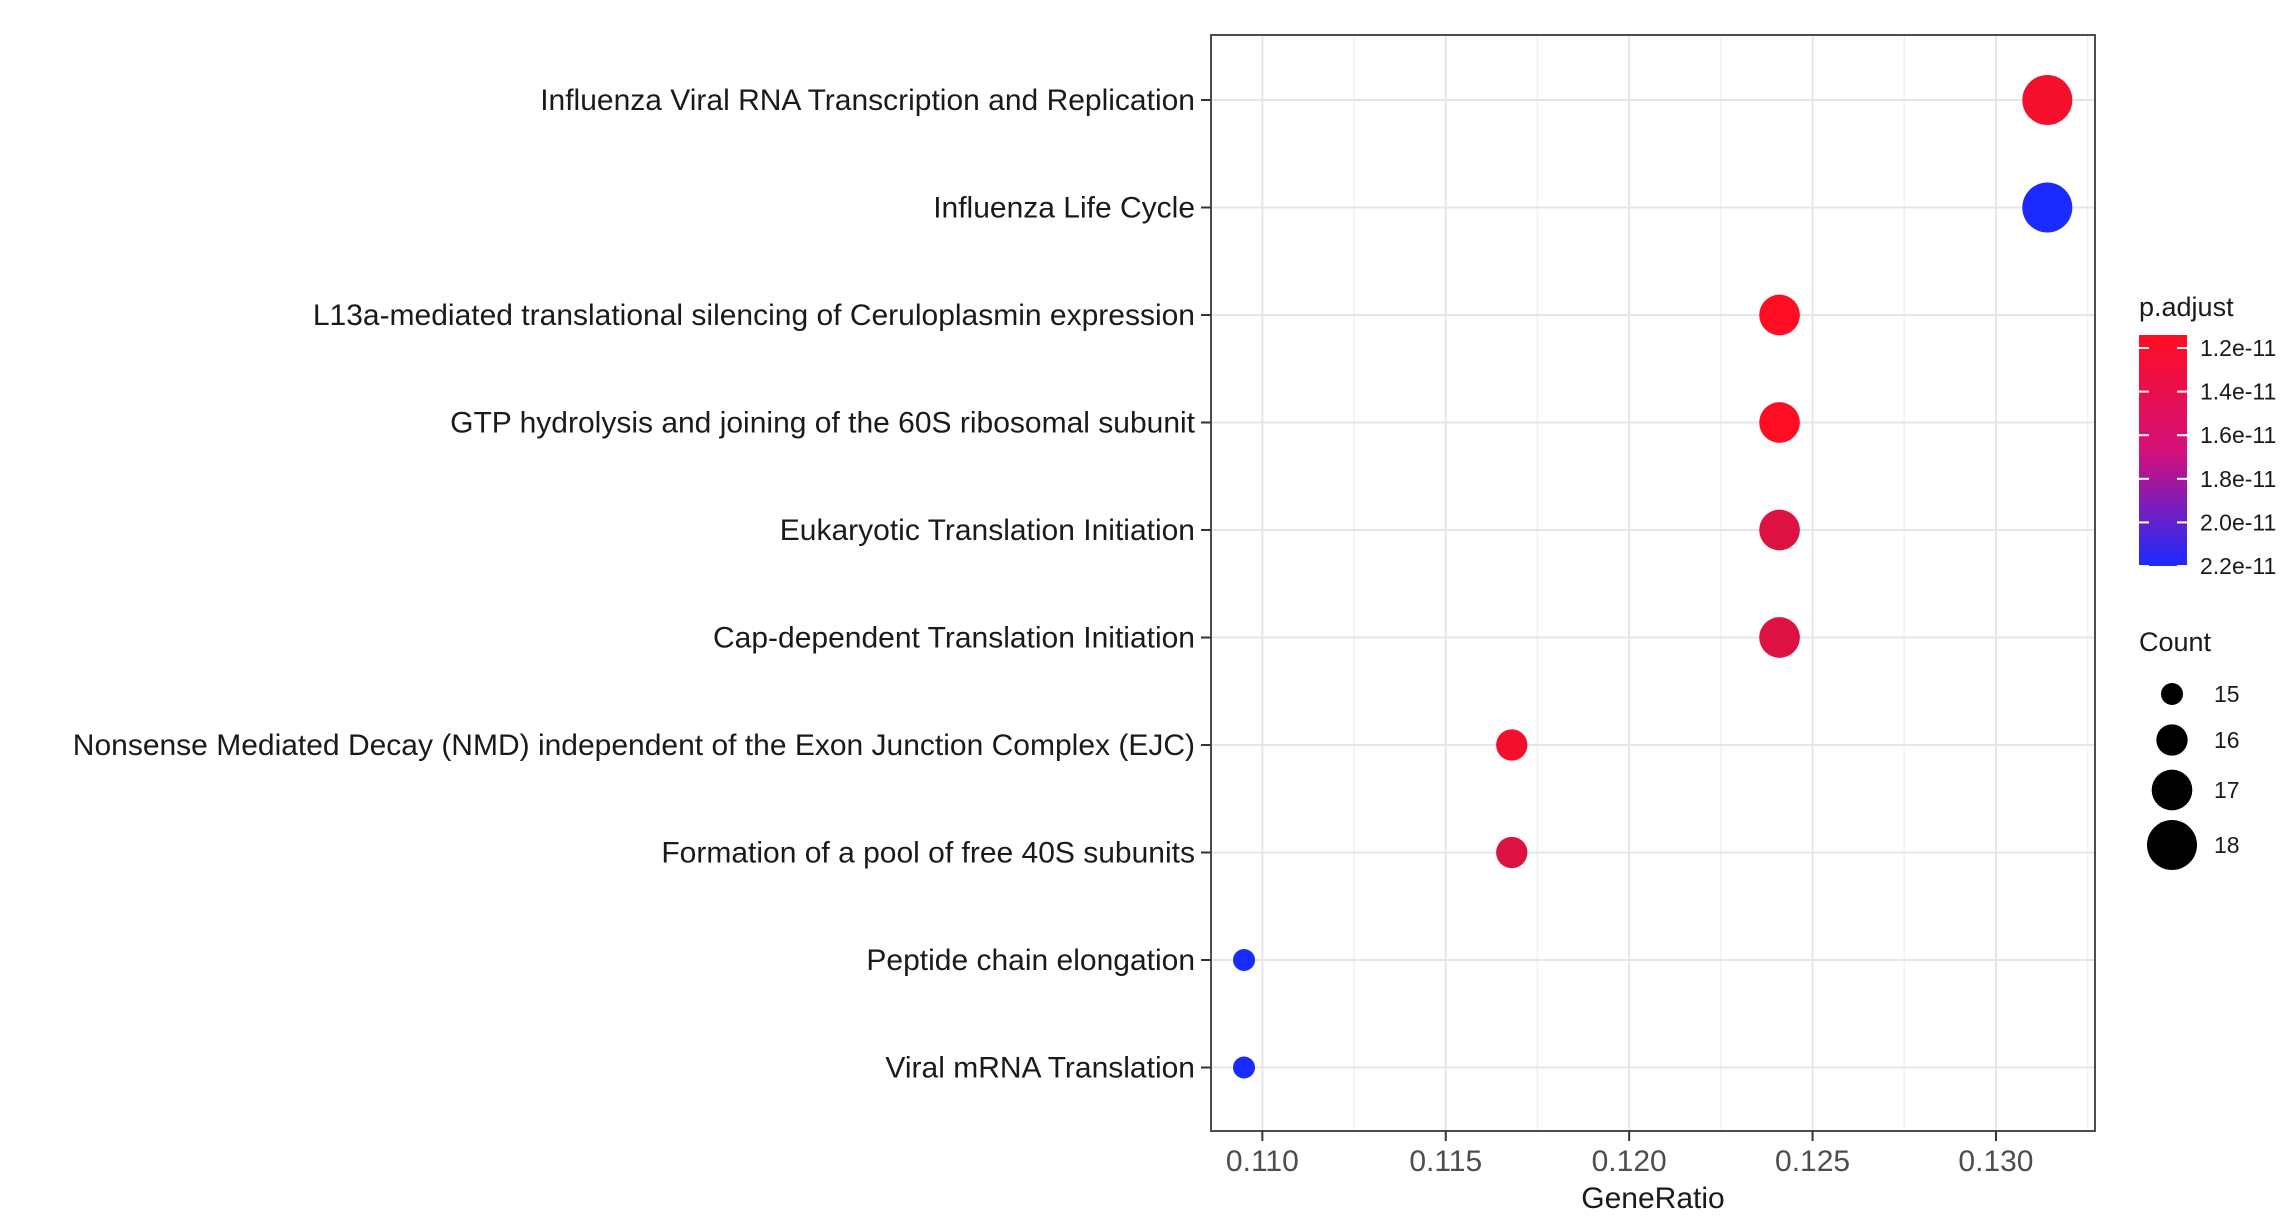 This screenshot has width=2280, height=1219. I want to click on y-tick-label: Influenza Life Cycle, so click(1064, 208).